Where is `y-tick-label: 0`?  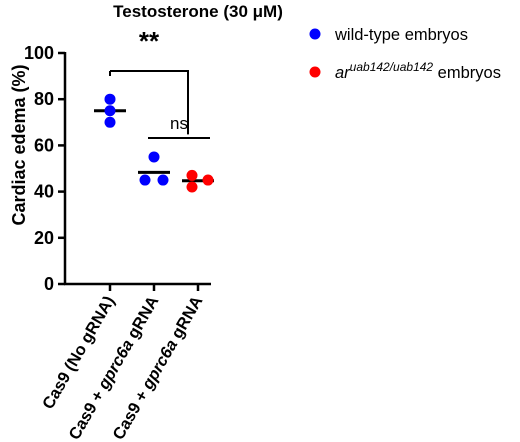
y-tick-label: 0 is located at coordinates (49, 284).